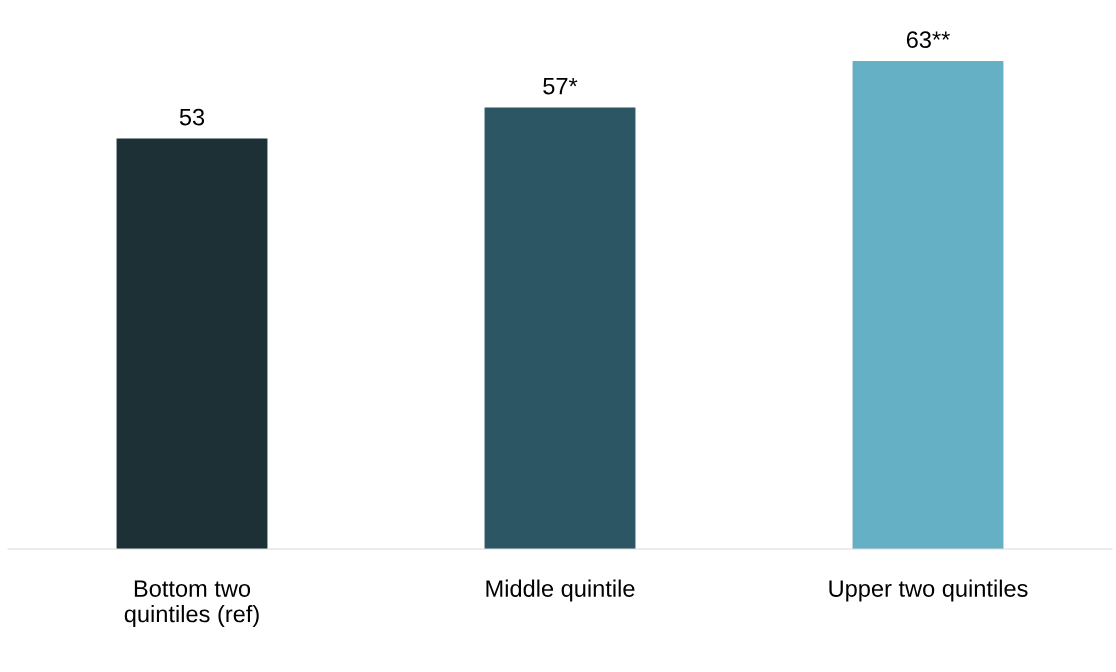  What do you see at coordinates (560, 590) in the screenshot?
I see `x-tick-label: Middle quintile` at bounding box center [560, 590].